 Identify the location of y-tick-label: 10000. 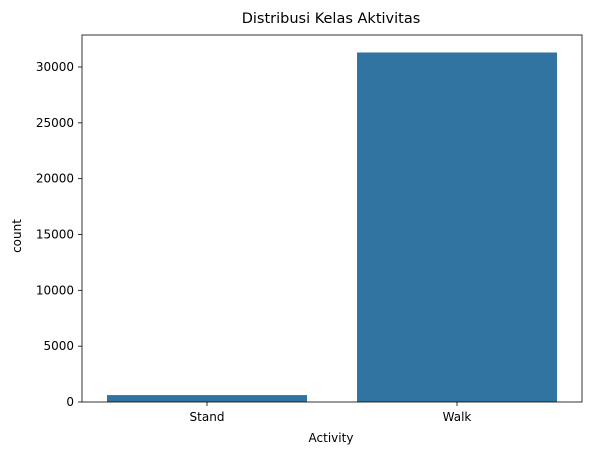
(55, 290).